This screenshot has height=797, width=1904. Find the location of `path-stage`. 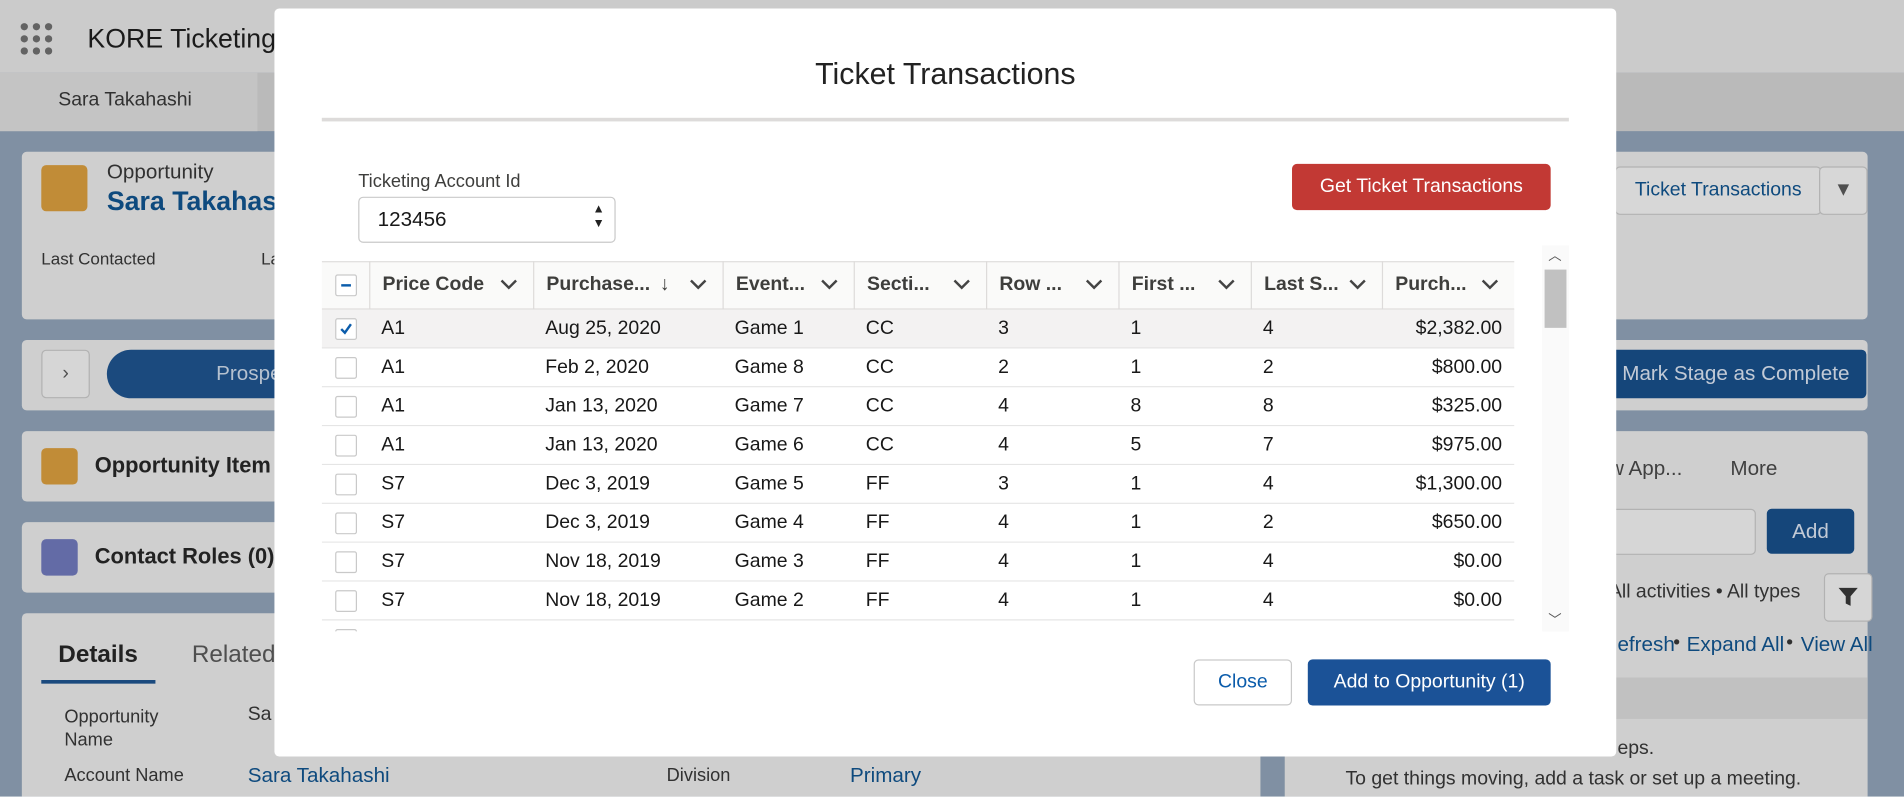

path-stage is located at coordinates (204, 374).